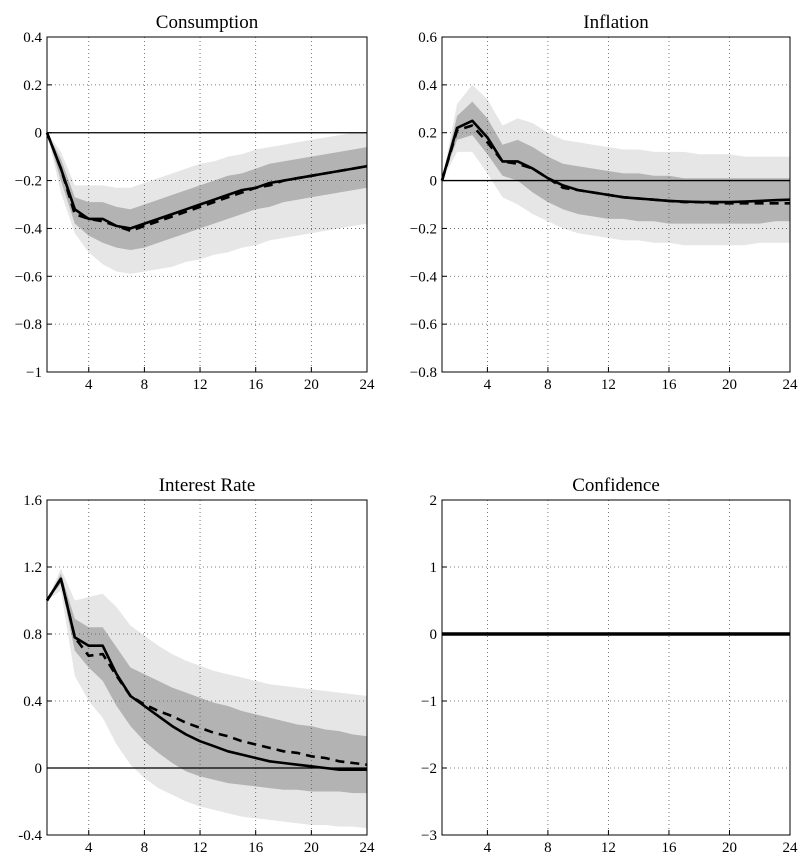 This screenshot has height=859, width=801. I want to click on inflation-xtick-label: 24, so click(791, 385).